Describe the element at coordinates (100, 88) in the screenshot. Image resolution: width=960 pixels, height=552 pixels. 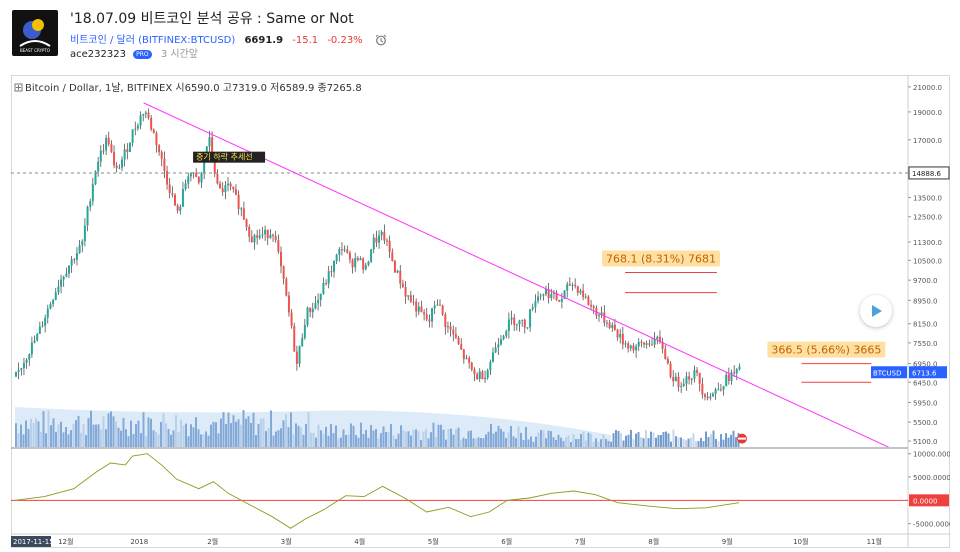
I see `legend-symbol: Bitcoin / Dollar, 1날, BITFINEX` at that location.